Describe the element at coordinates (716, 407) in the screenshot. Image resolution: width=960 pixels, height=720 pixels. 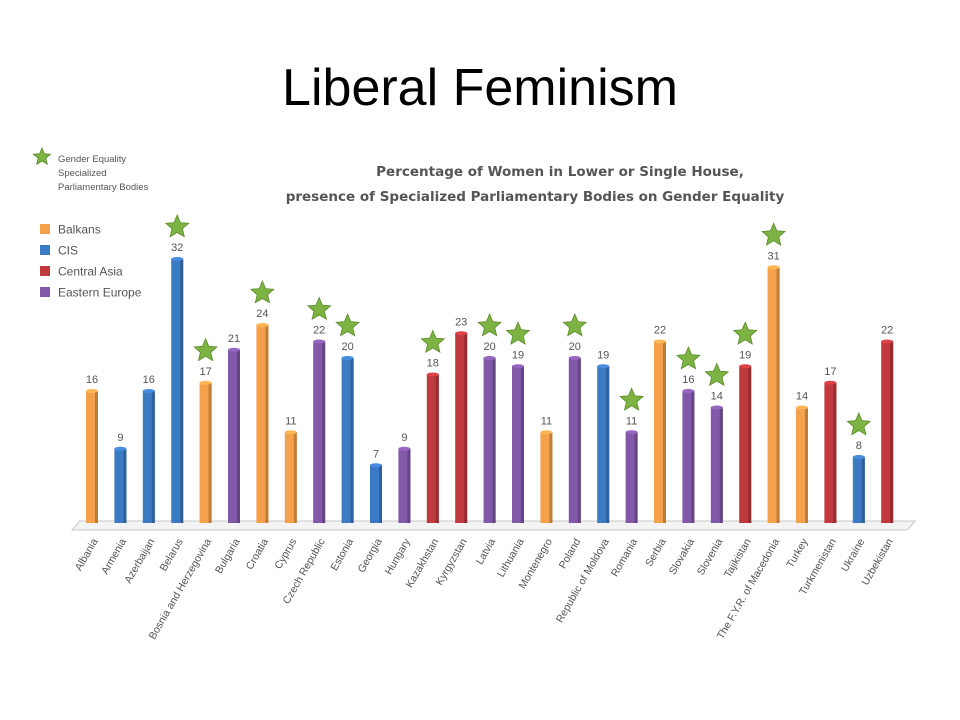
I see `bar-cap-slovenia` at that location.